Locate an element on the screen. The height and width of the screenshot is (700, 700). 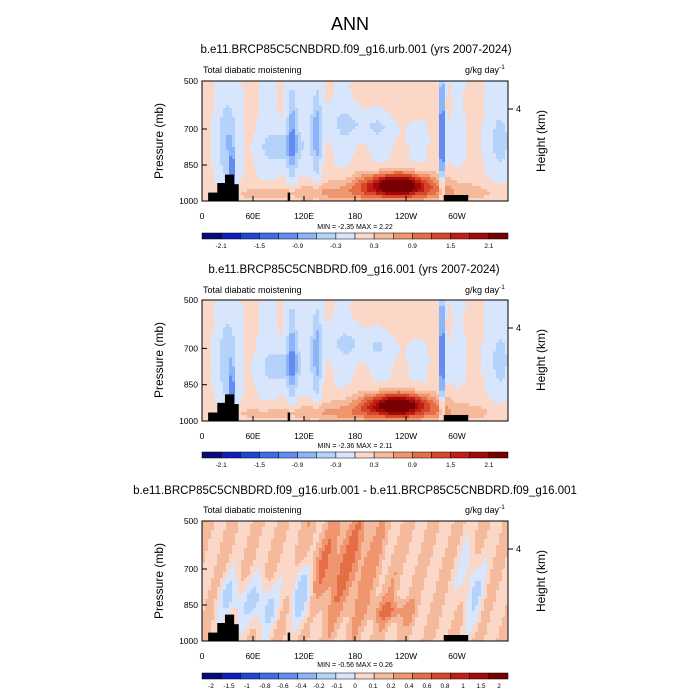
colorbar-swatch is located at coordinates (422, 236).